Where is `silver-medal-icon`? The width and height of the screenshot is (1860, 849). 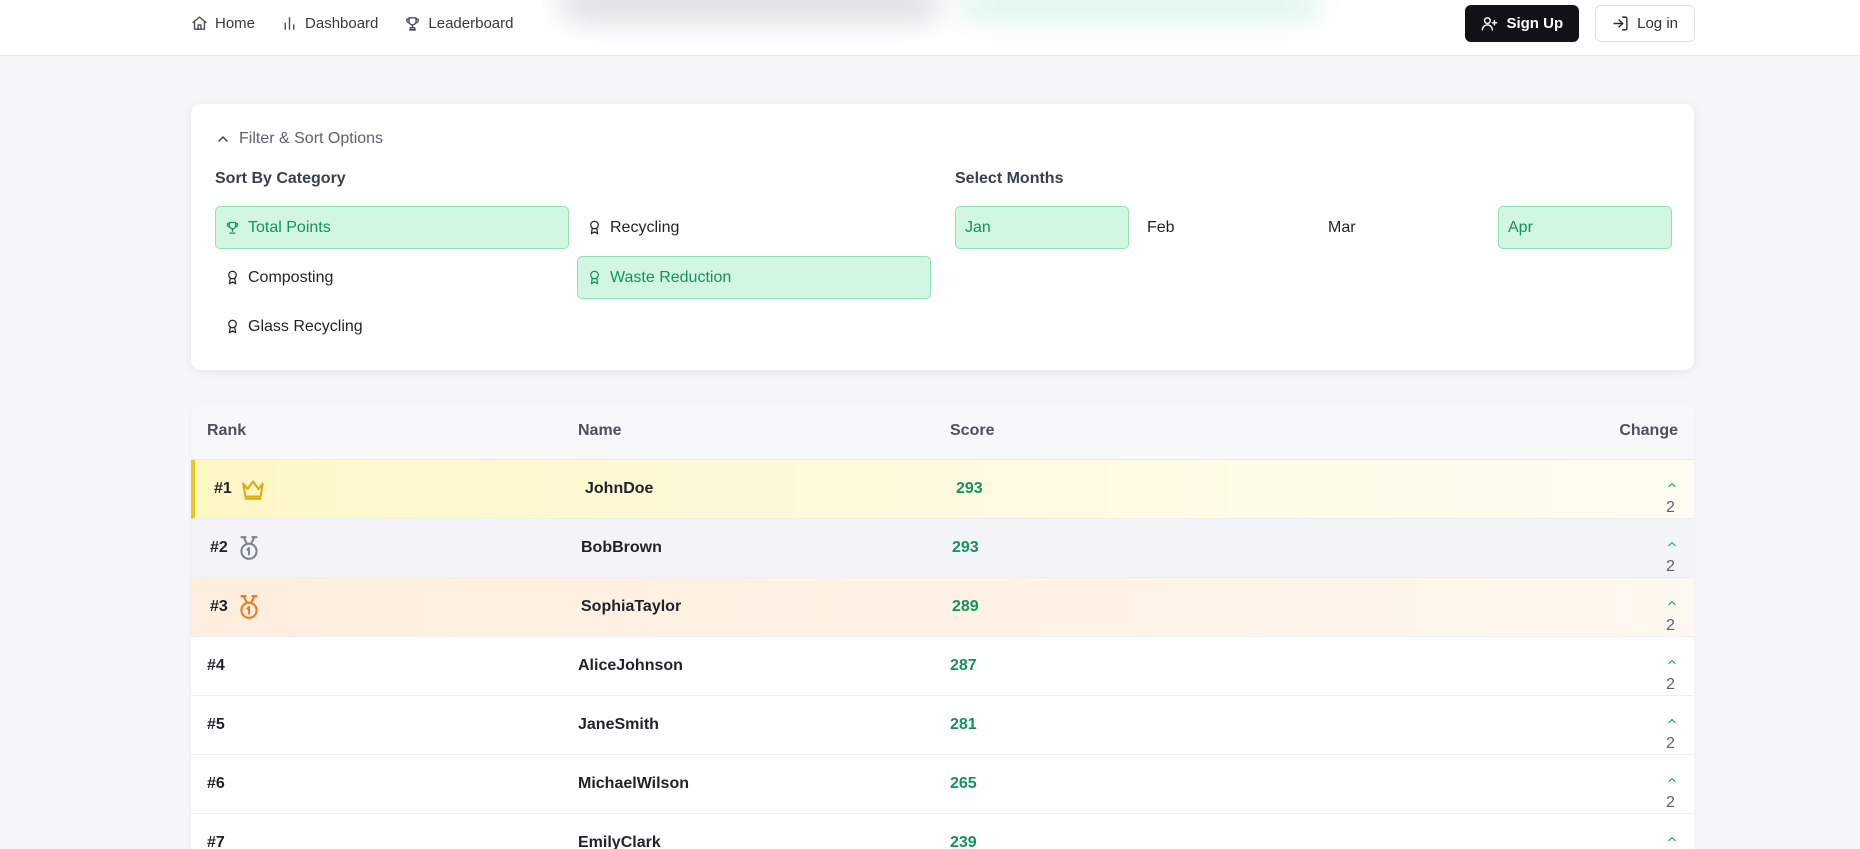 silver-medal-icon is located at coordinates (249, 548).